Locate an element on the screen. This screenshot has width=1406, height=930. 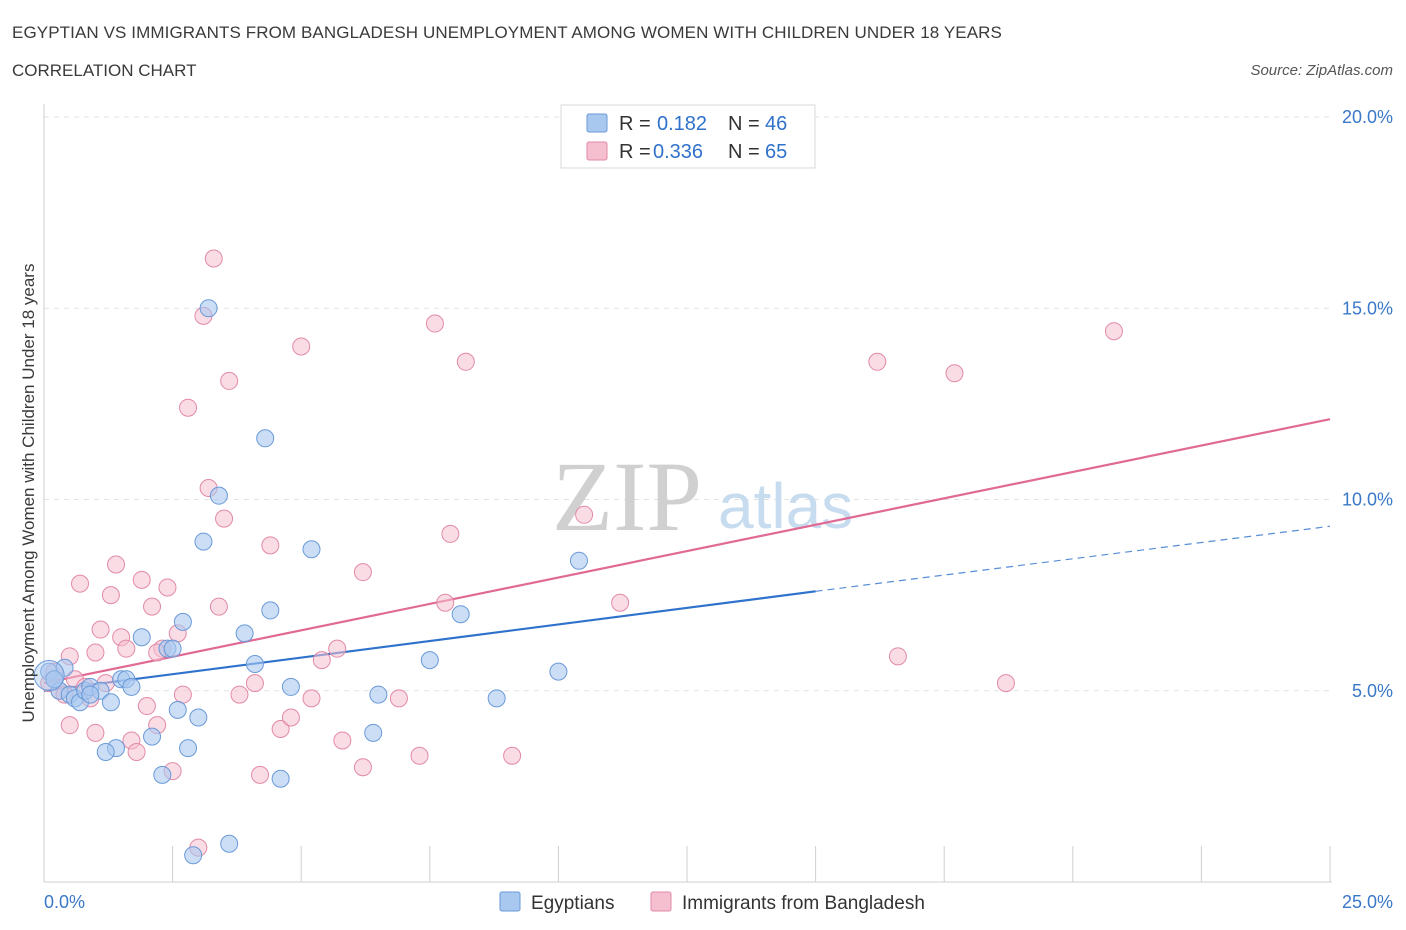
stats-legend: R = 0.182 N = 46 R = 0.336 N = 65 is located at coordinates (688, 136).